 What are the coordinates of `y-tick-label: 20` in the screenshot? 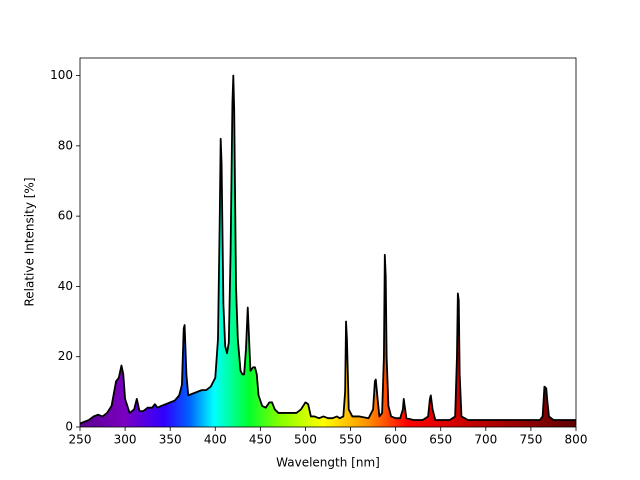 It's located at (65, 356).